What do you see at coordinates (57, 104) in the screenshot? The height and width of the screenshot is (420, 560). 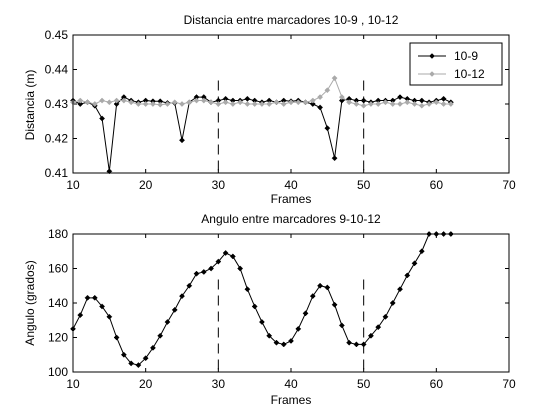 I see `y-tick-label: 0.43` at bounding box center [57, 104].